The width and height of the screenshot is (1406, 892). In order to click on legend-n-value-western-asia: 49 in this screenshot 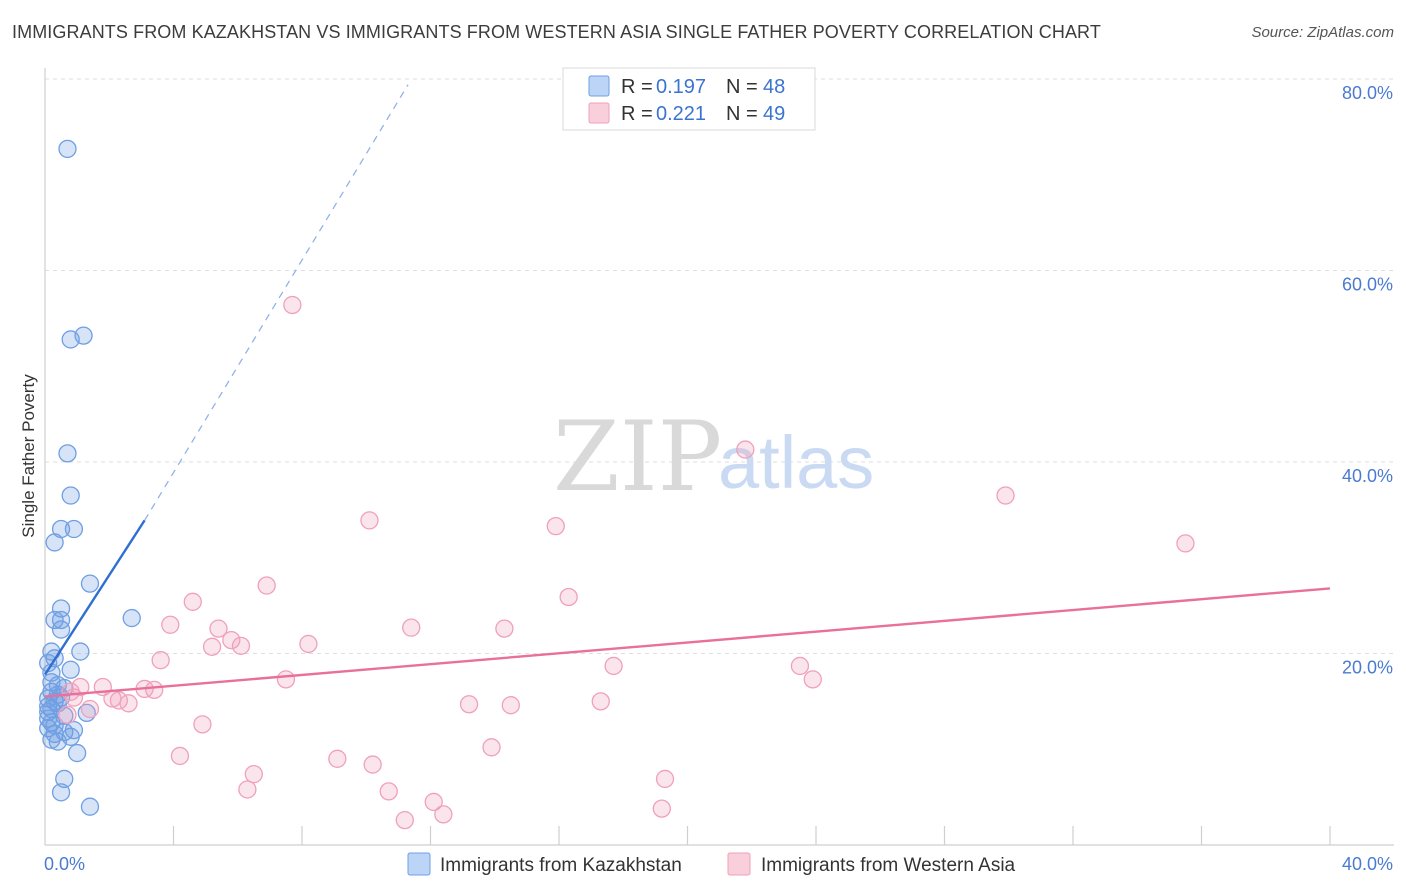, I will do `click(774, 114)`.